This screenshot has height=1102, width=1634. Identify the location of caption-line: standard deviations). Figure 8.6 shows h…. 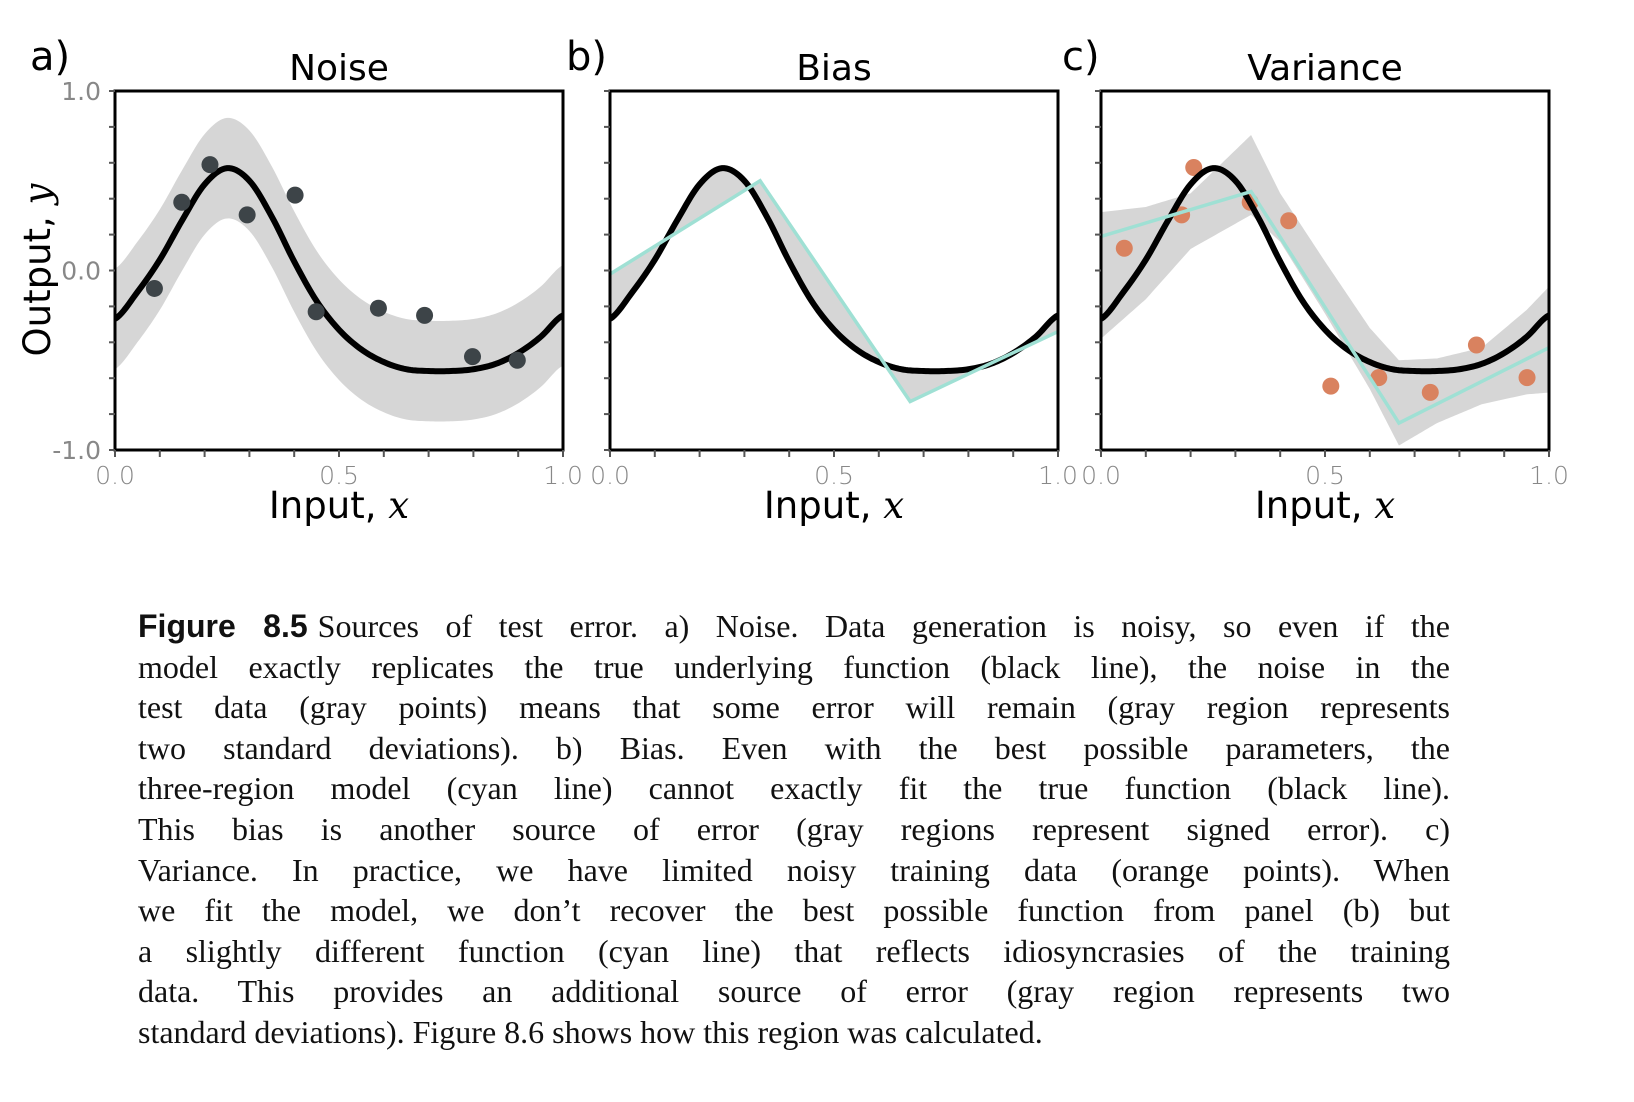
(590, 1031).